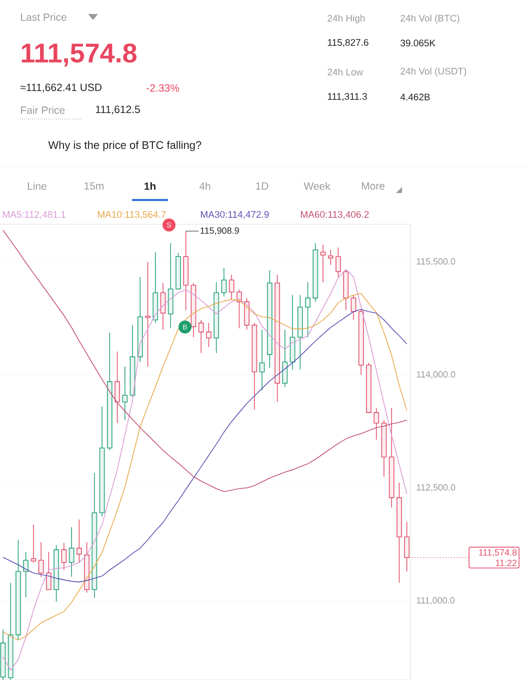 The height and width of the screenshot is (680, 528). I want to click on text: 1D, so click(262, 186).